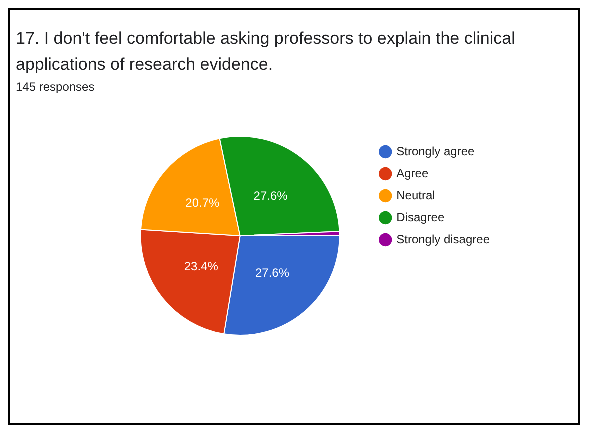 The width and height of the screenshot is (592, 437). Describe the element at coordinates (412, 173) in the screenshot. I see `legend-label: Agree` at that location.